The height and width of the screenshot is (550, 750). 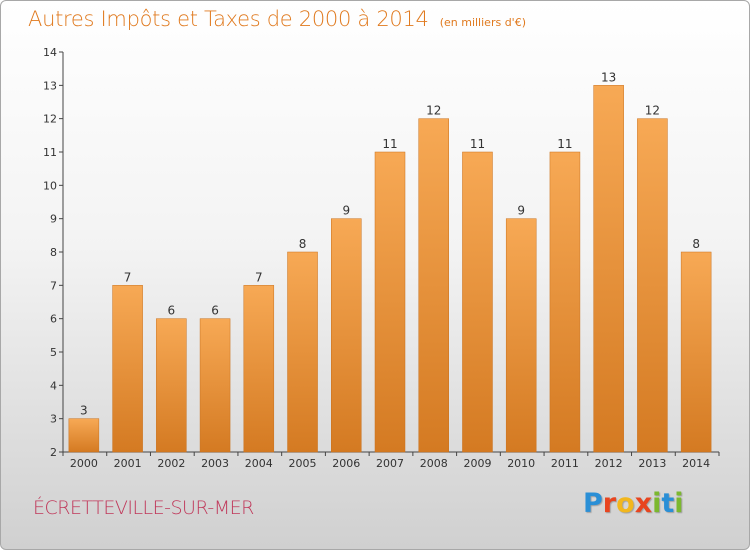 What do you see at coordinates (53, 319) in the screenshot?
I see `y-tick-label: 6` at bounding box center [53, 319].